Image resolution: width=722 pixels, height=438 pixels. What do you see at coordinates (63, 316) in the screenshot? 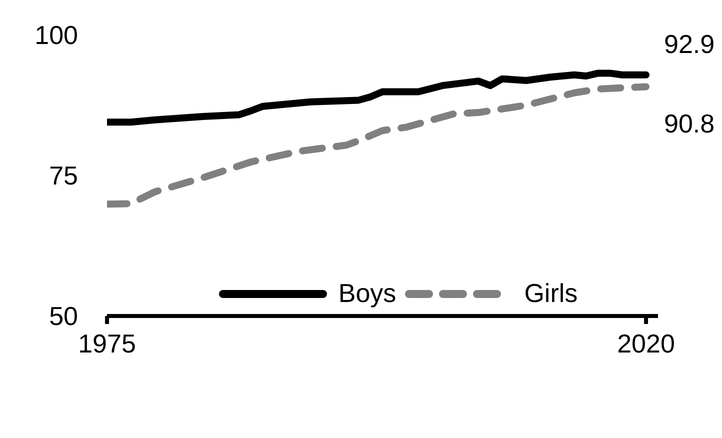
I see `y-tick-label: 50` at bounding box center [63, 316].